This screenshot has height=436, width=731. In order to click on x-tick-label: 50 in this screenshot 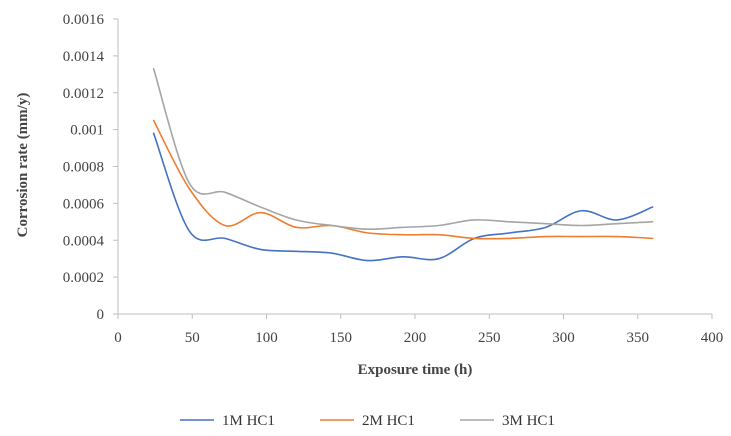, I will do `click(192, 338)`.